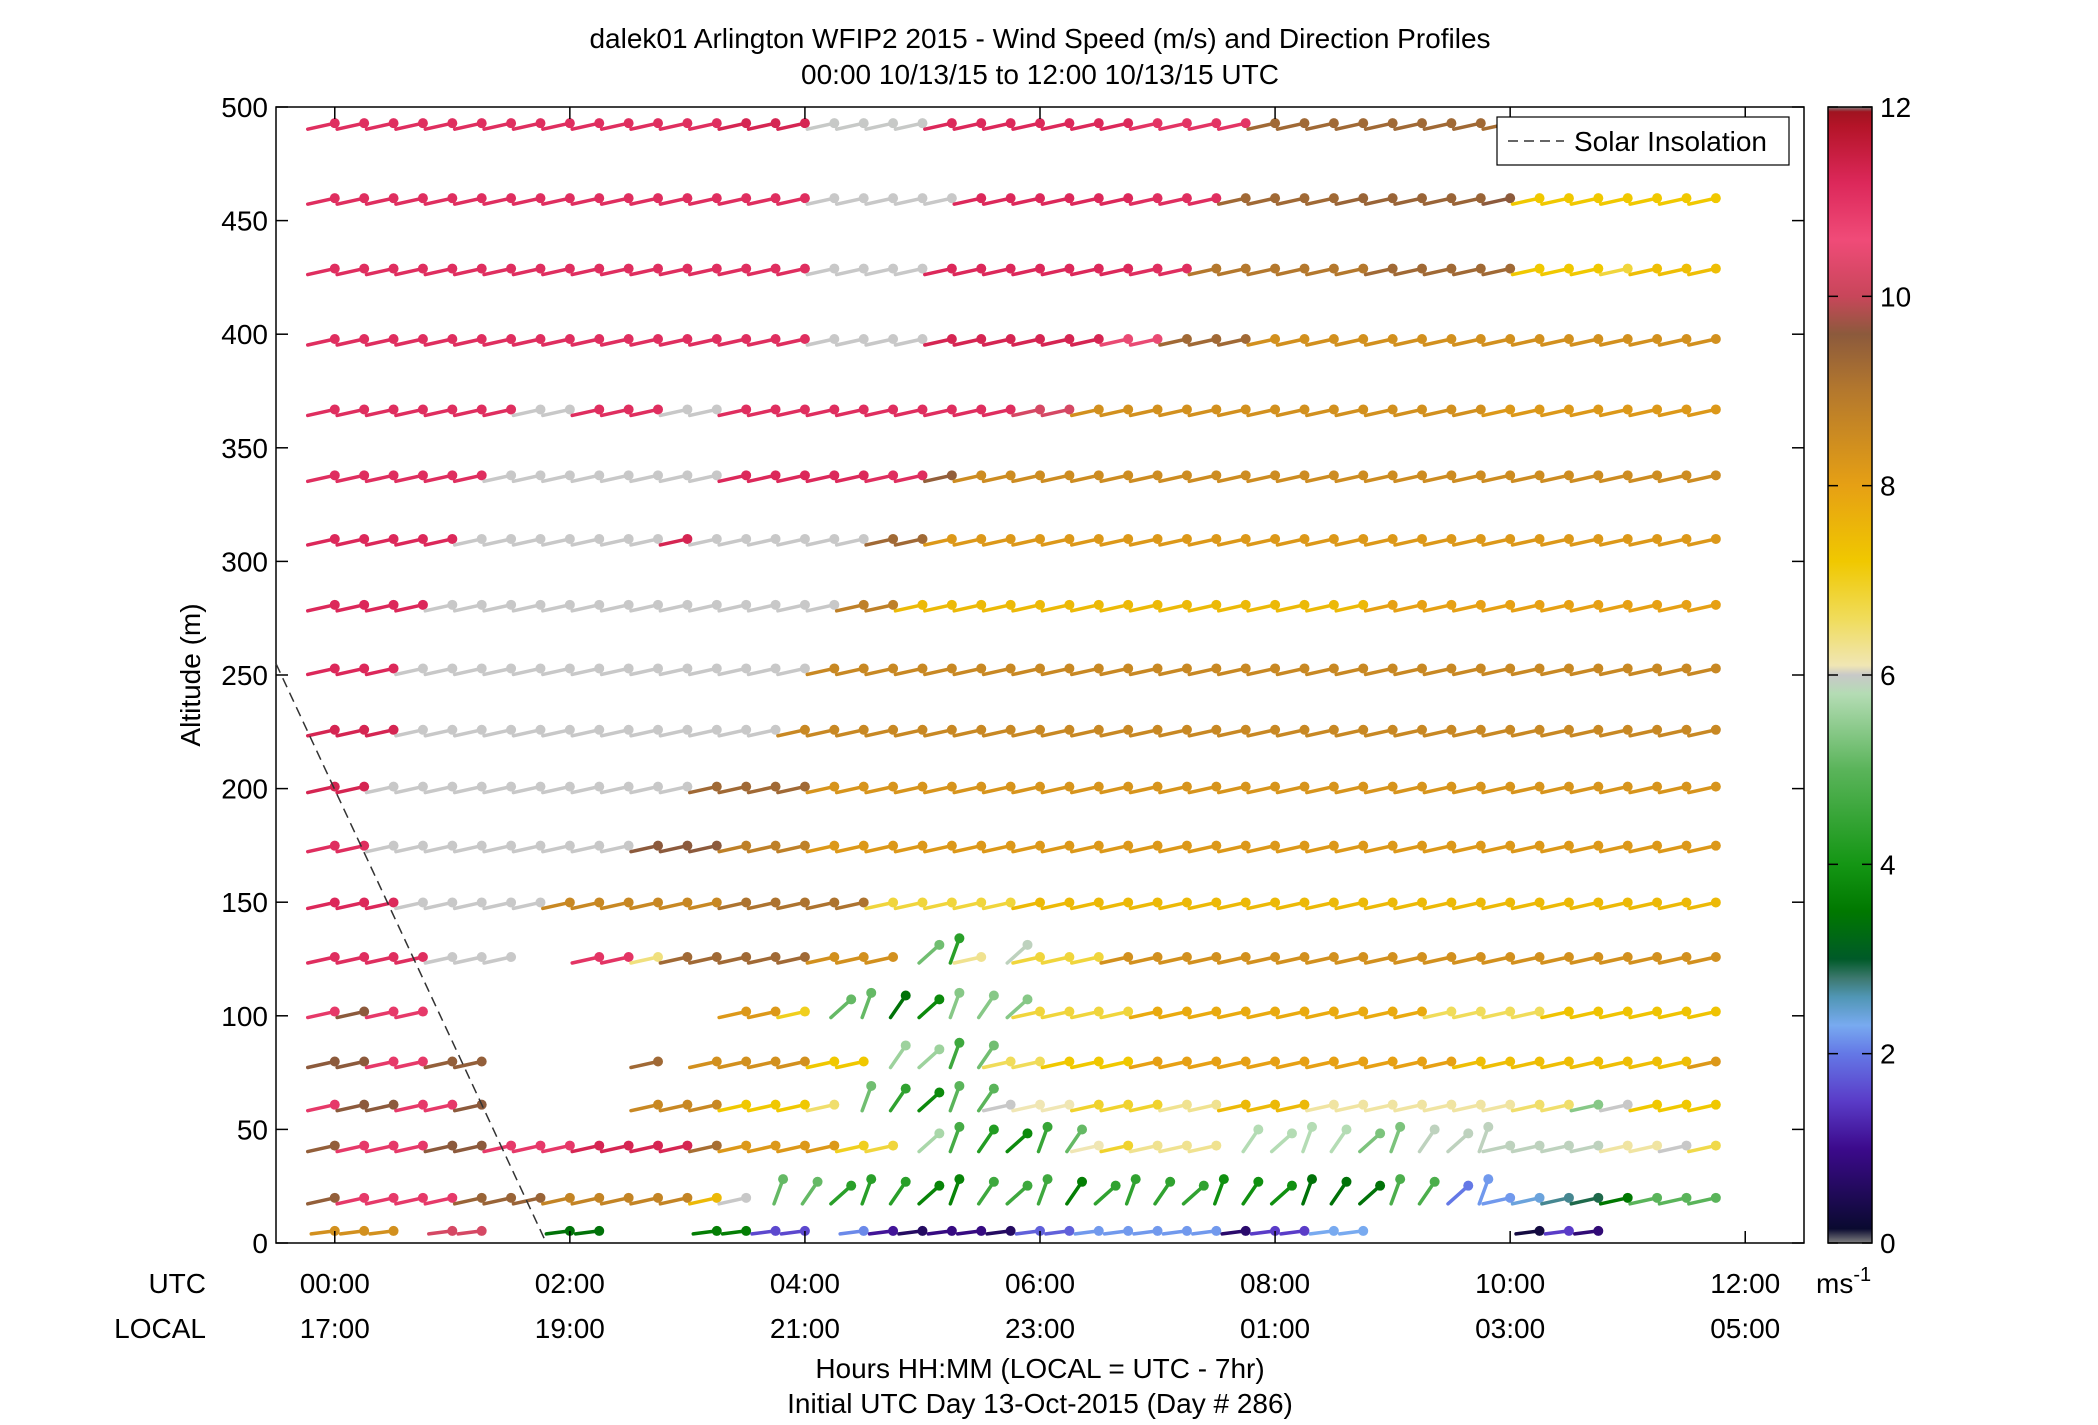 Image resolution: width=2098 pixels, height=1425 pixels. Describe the element at coordinates (177, 1283) in the screenshot. I see `utc-row-label: UTC` at that location.